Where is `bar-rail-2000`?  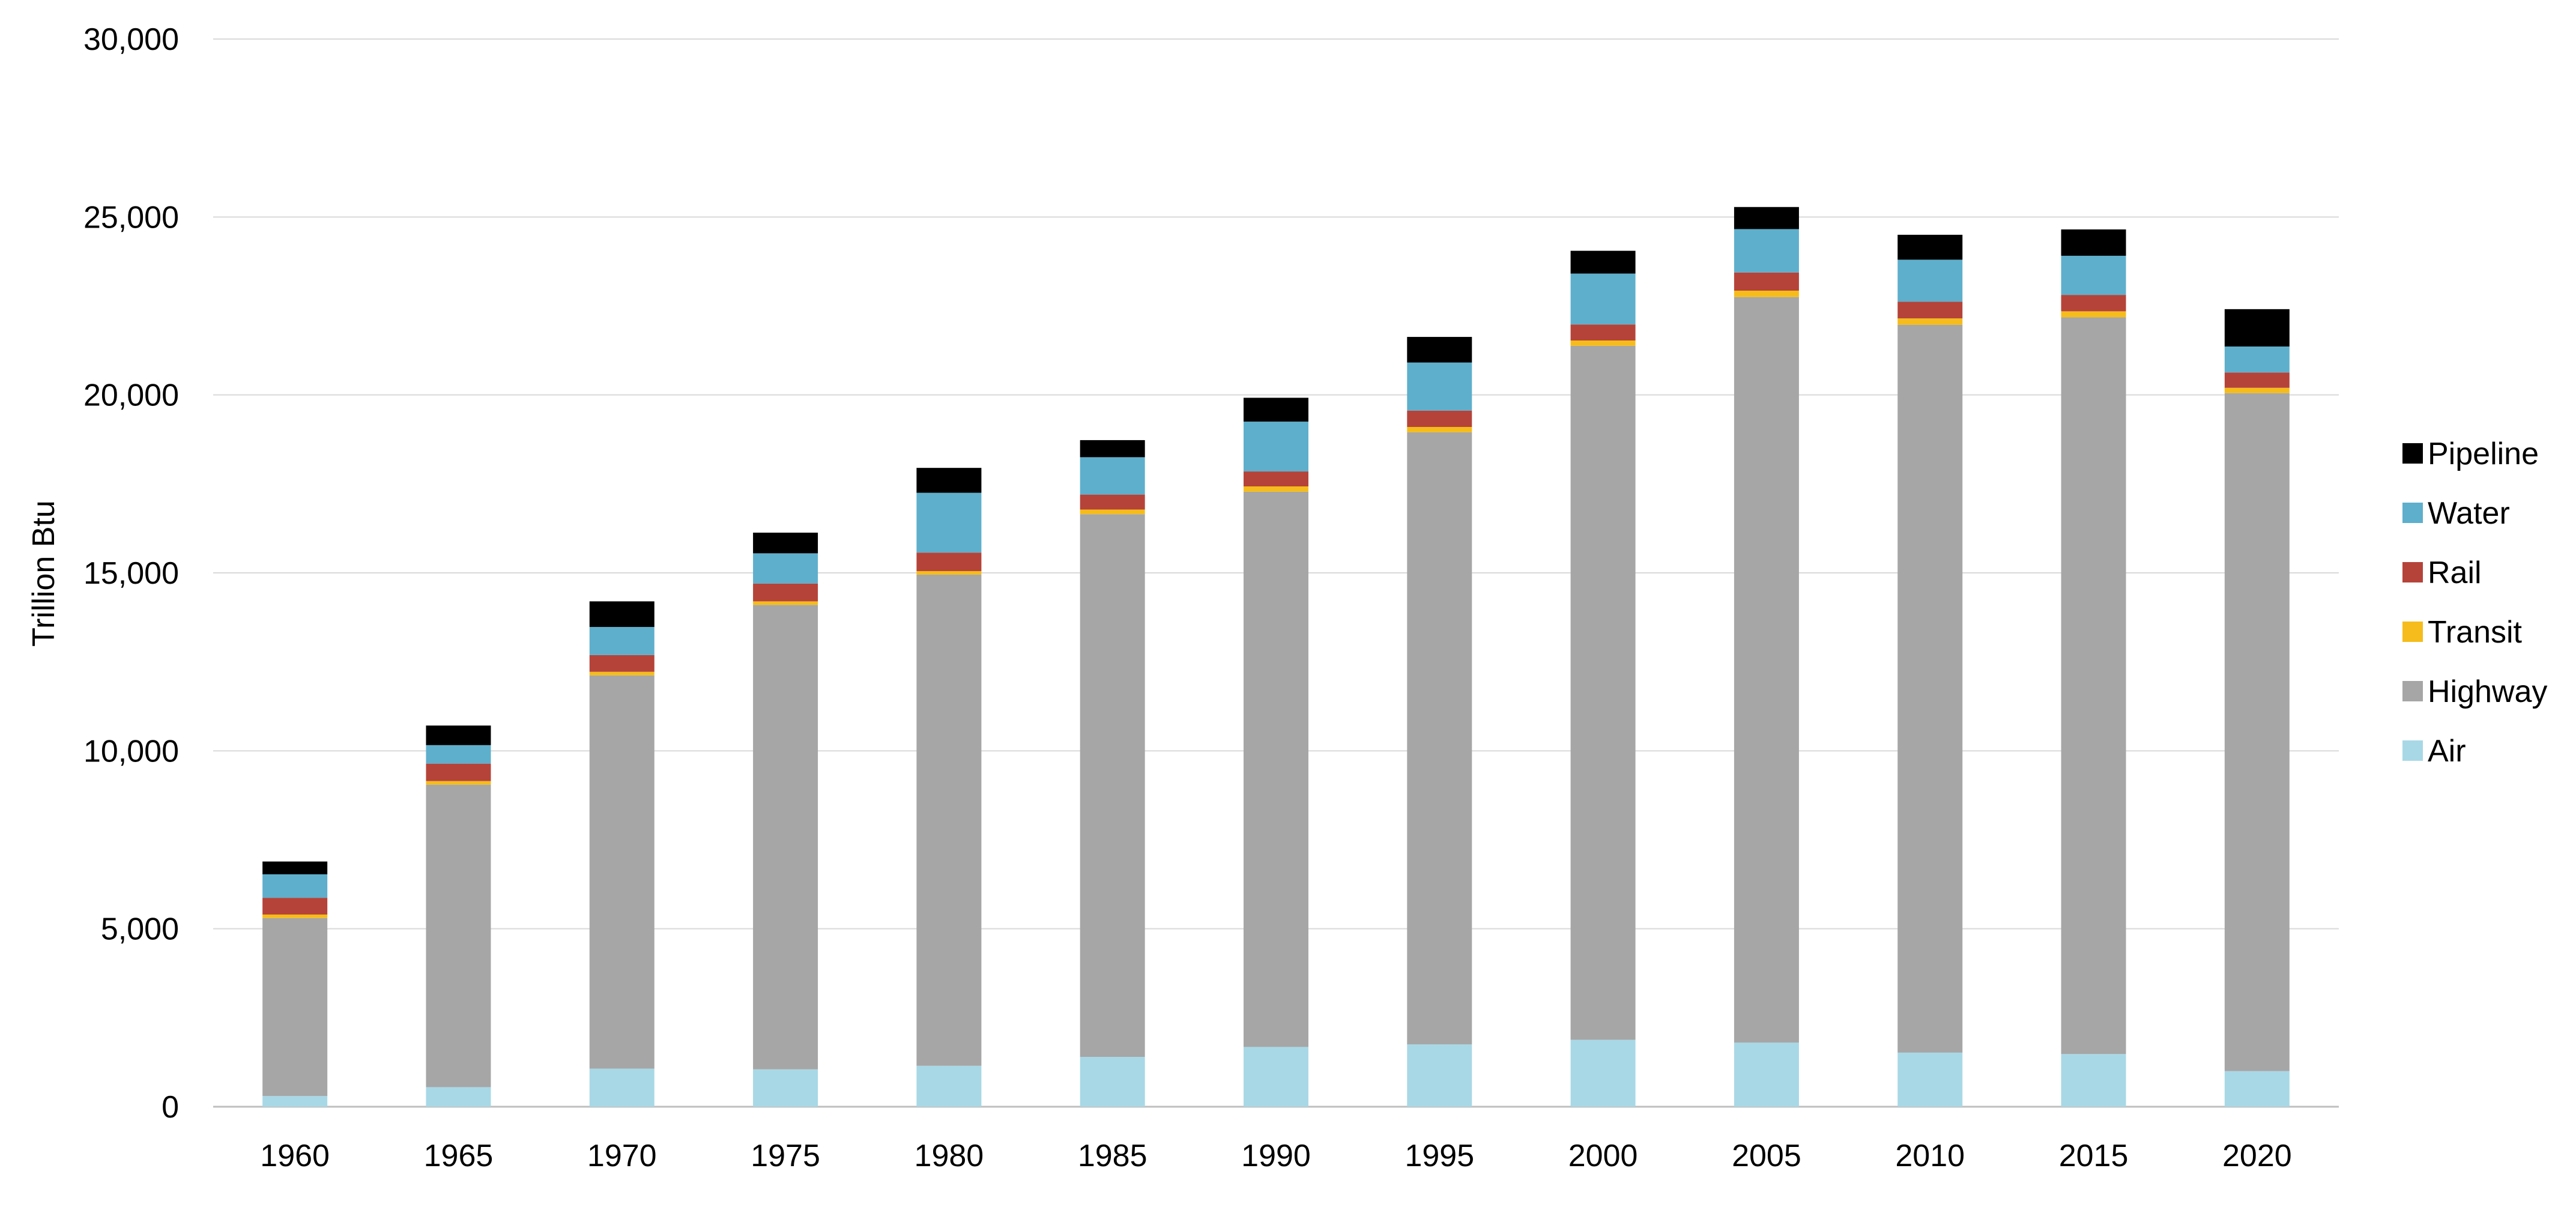
bar-rail-2000 is located at coordinates (1603, 332).